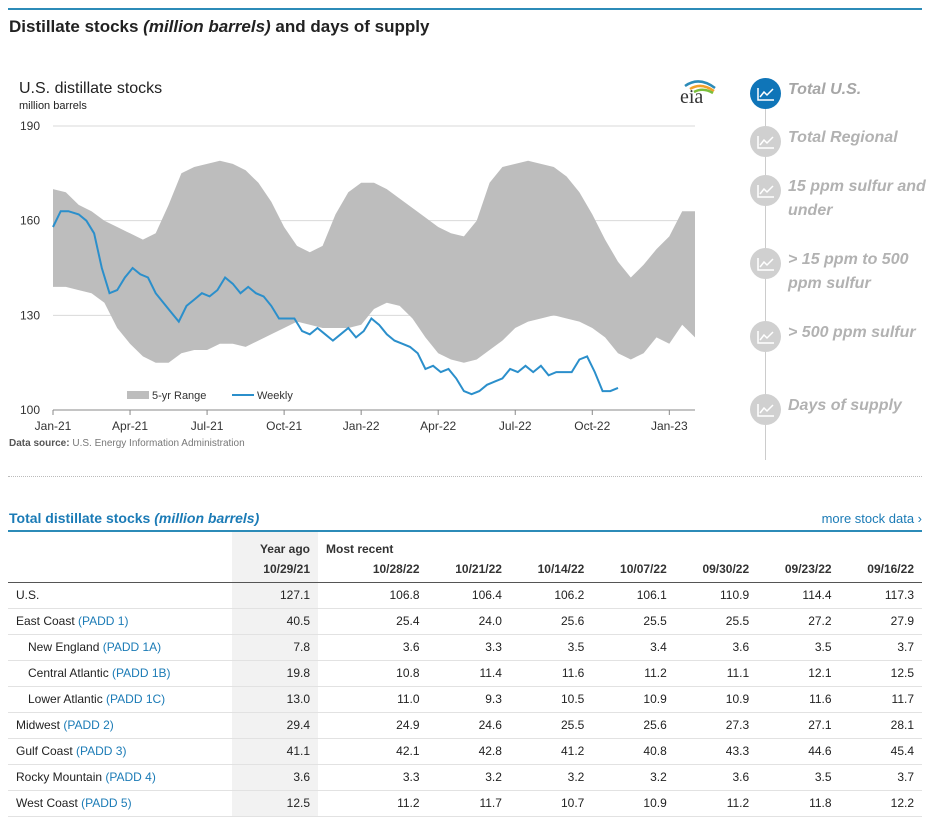 The height and width of the screenshot is (834, 938). What do you see at coordinates (130, 777) in the screenshot?
I see `padd-link: (PADD 4)` at bounding box center [130, 777].